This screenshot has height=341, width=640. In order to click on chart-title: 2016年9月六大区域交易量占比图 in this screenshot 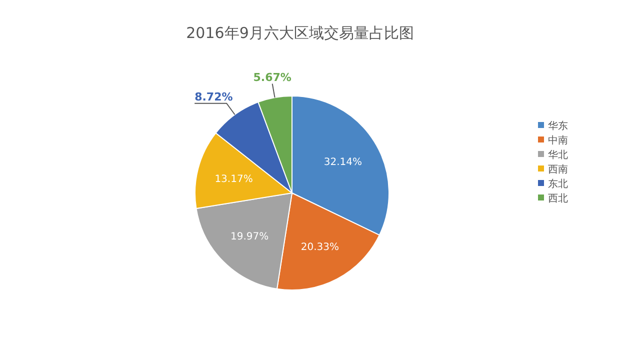, I will do `click(300, 33)`.